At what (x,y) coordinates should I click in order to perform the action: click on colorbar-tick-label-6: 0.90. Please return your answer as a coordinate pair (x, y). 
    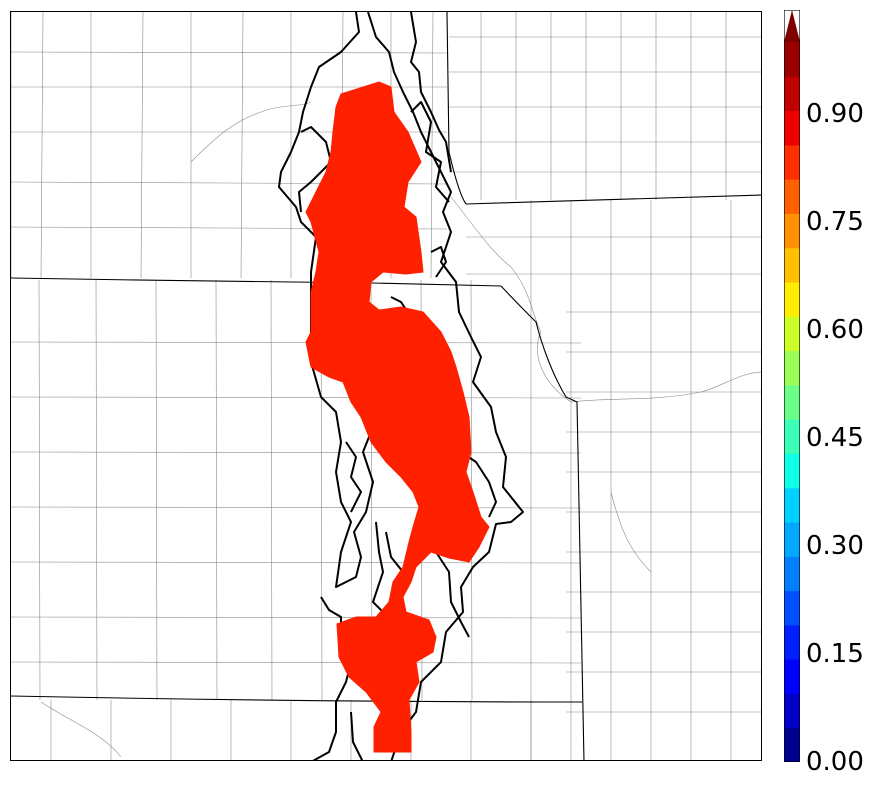
    Looking at the image, I should click on (835, 114).